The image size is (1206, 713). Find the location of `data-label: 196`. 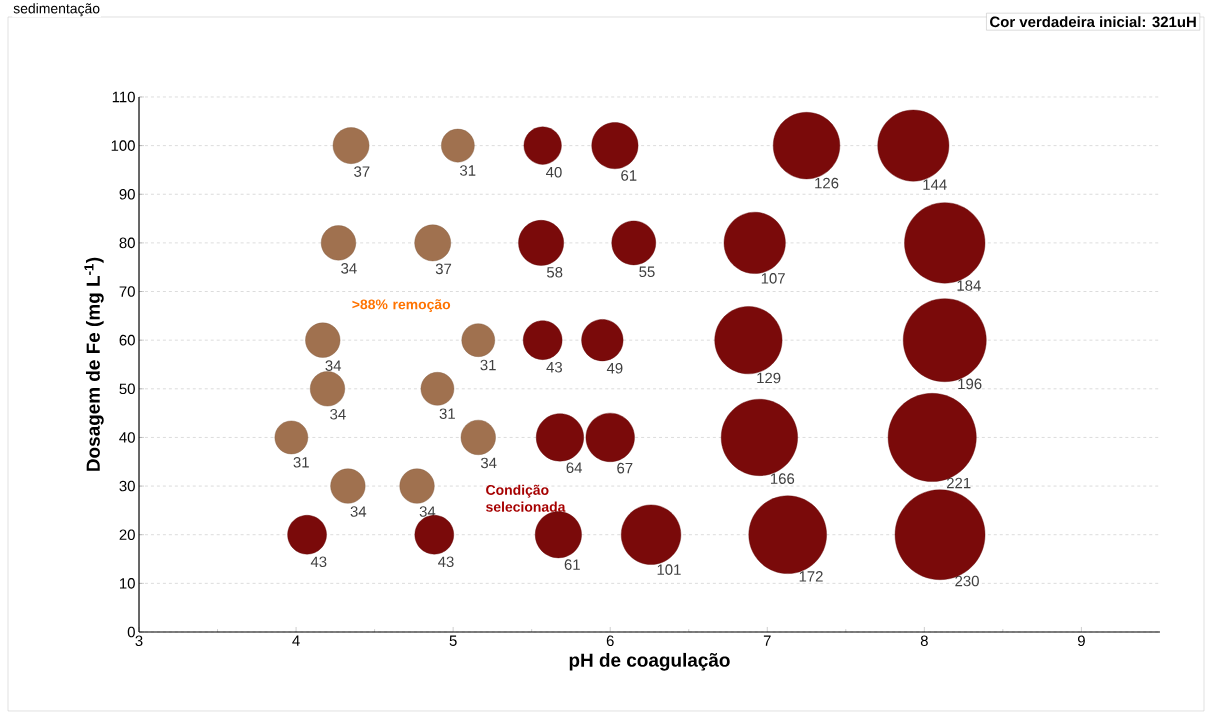

data-label: 196 is located at coordinates (970, 384).